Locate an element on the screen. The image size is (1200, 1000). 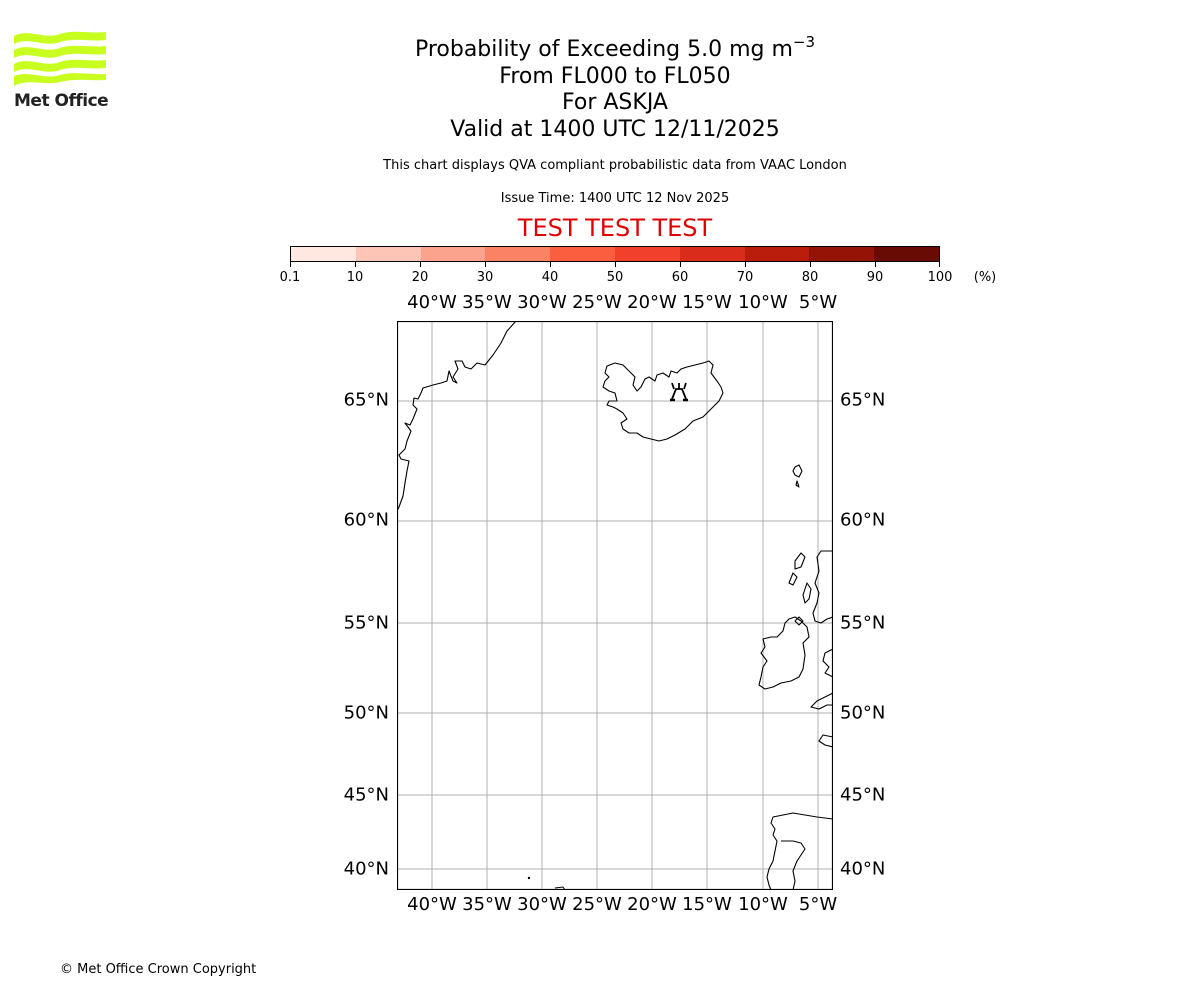
lat-label-right: 45°N is located at coordinates (863, 795).